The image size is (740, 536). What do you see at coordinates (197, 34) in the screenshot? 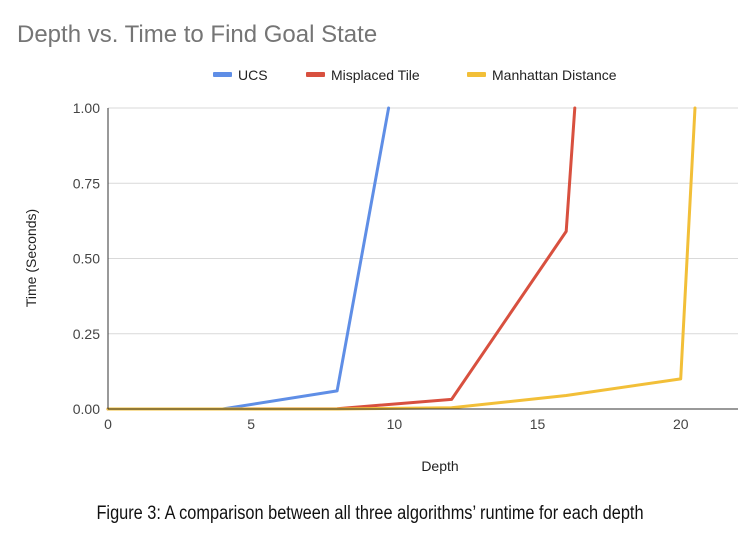
I see `chart-title: Depth vs. Time to Find Goal State` at bounding box center [197, 34].